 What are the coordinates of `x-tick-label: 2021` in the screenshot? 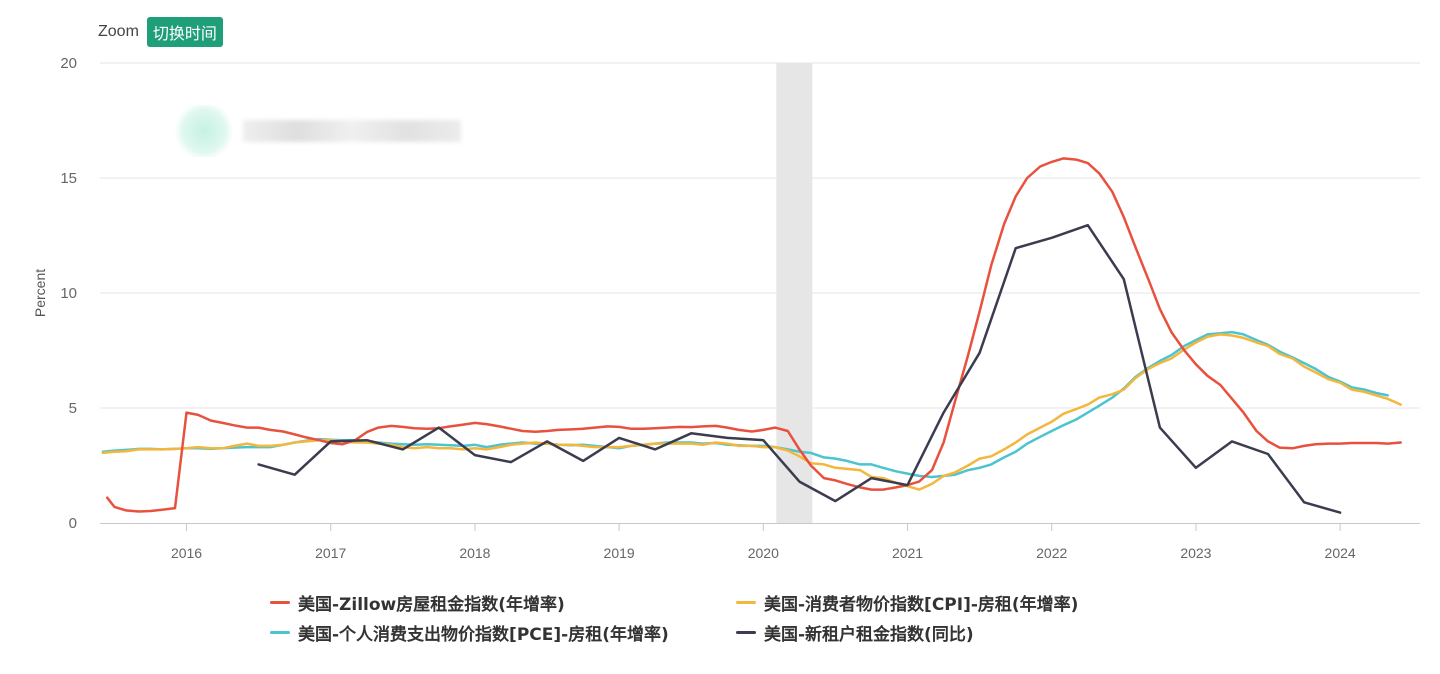 It's located at (907, 553).